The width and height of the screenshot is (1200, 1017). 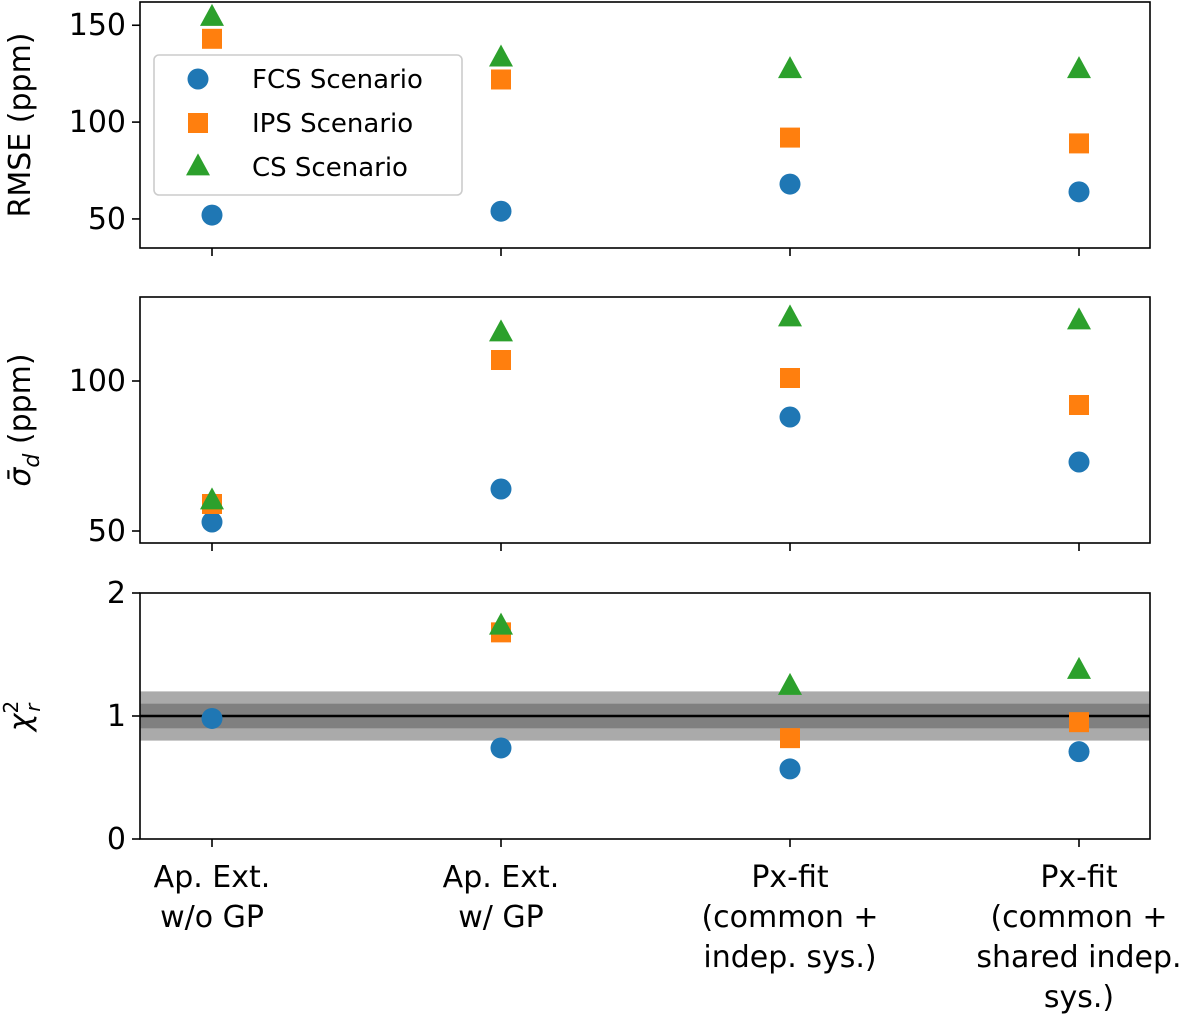 What do you see at coordinates (1078, 957) in the screenshot?
I see `x-category-label-line: shared indep.` at bounding box center [1078, 957].